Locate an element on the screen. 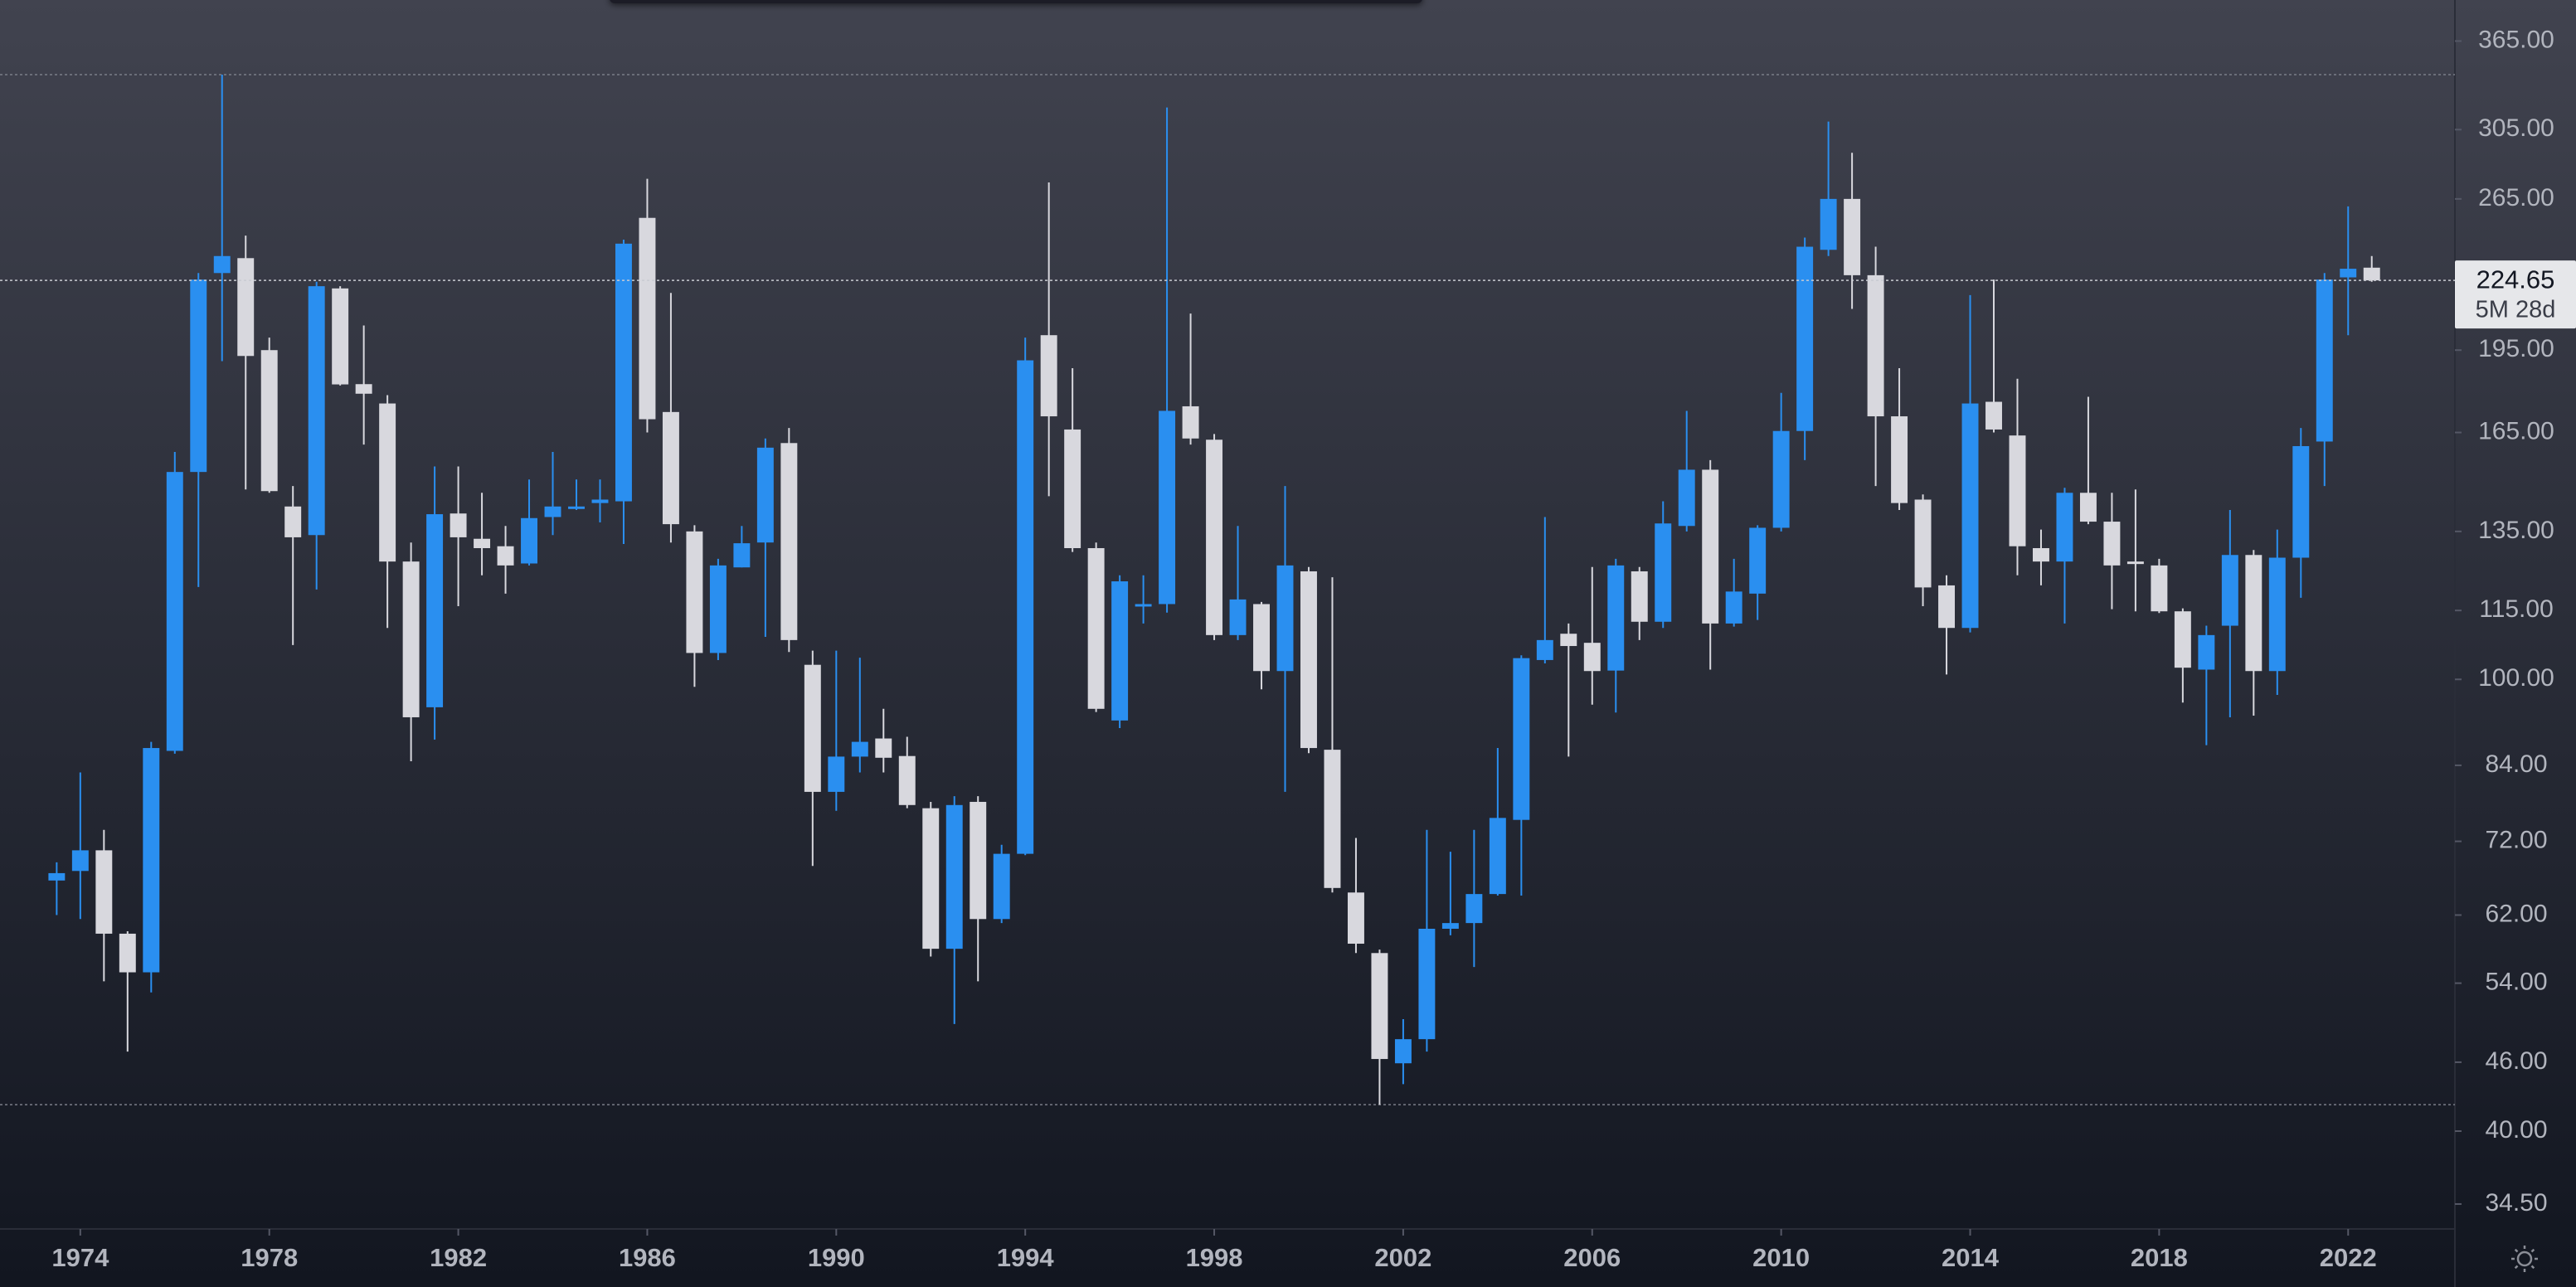 The width and height of the screenshot is (2576, 1287). last-price-label: 224.65 is located at coordinates (2516, 280).